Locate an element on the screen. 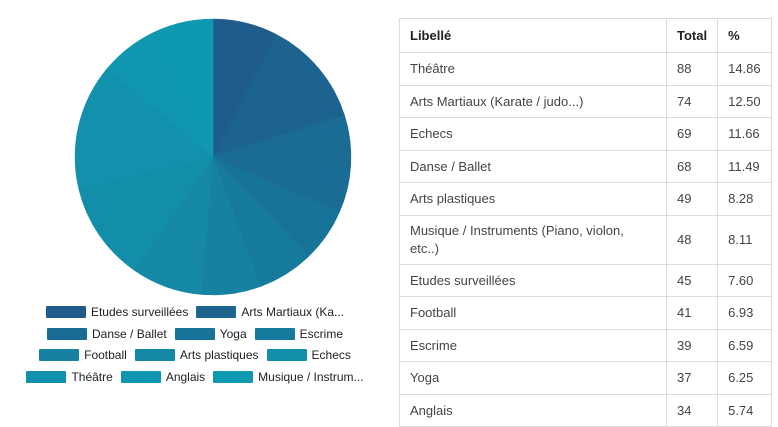 The image size is (778, 427). legend-row: Football Arts plastiques Echecs is located at coordinates (195, 355).